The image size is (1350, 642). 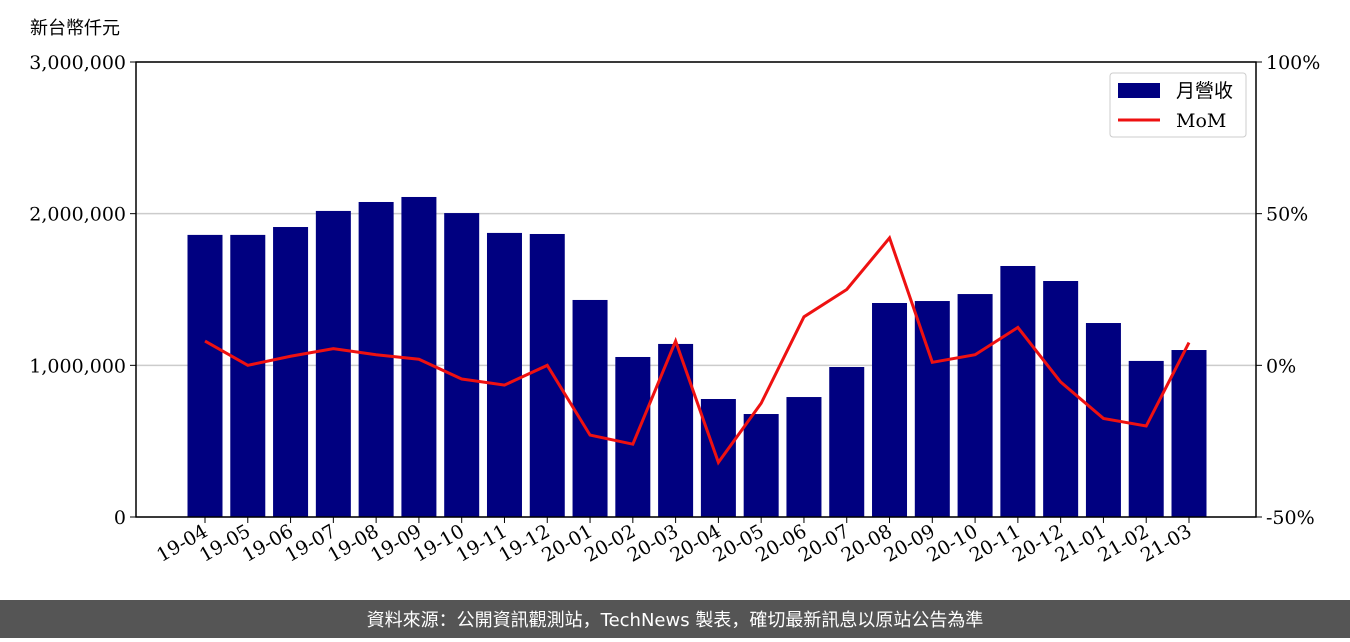 What do you see at coordinates (1201, 121) in the screenshot?
I see `legend-label: MoM` at bounding box center [1201, 121].